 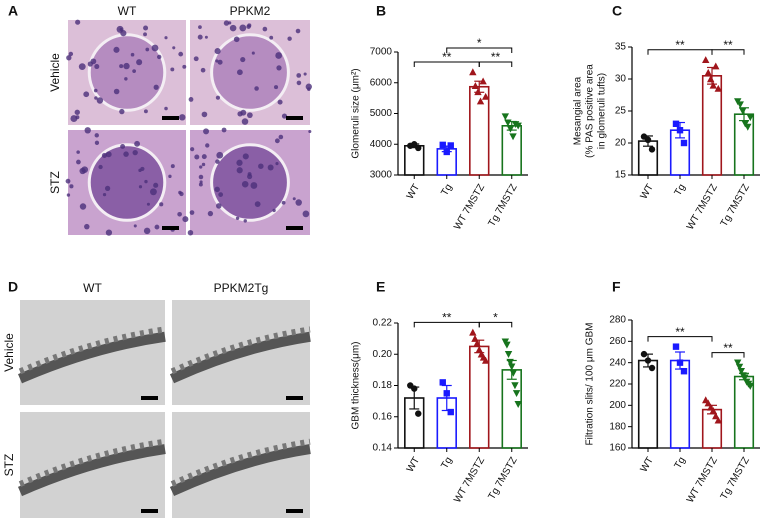 I want to click on row-label: Vehicle, so click(x=9, y=352).